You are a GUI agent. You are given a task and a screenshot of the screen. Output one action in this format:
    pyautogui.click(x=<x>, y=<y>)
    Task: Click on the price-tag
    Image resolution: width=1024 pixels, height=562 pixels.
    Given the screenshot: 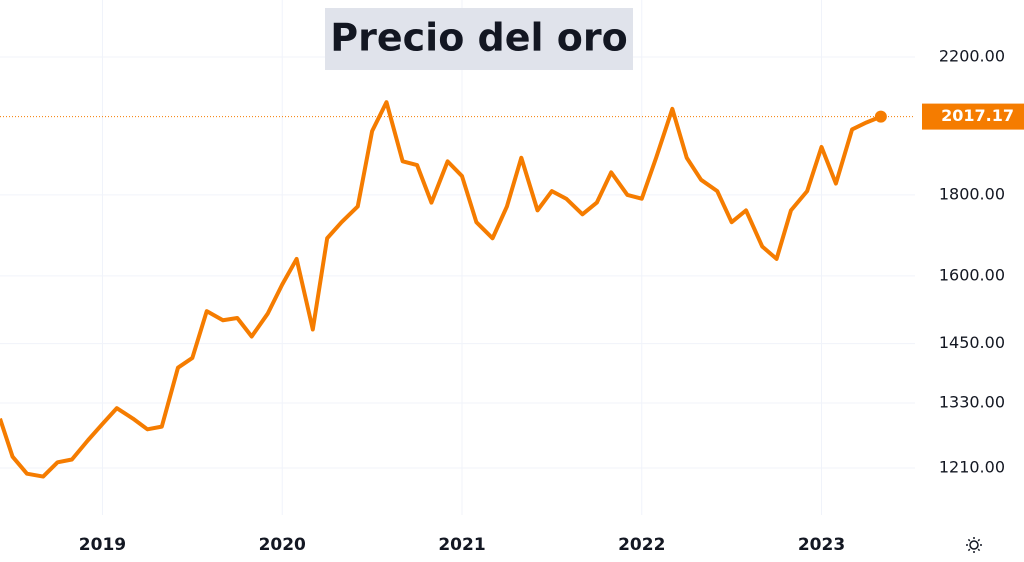 What is the action you would take?
    pyautogui.click(x=973, y=116)
    